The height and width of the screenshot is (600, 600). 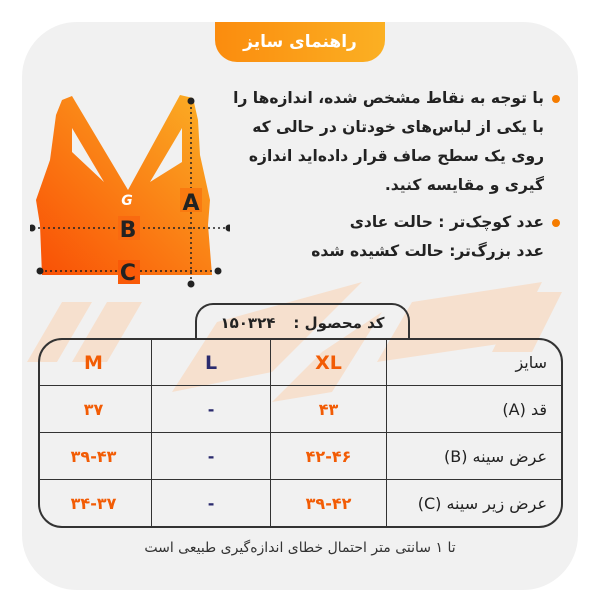 I want to click on product-code-value: ۱۵۰۳۲۴, so click(x=248, y=322).